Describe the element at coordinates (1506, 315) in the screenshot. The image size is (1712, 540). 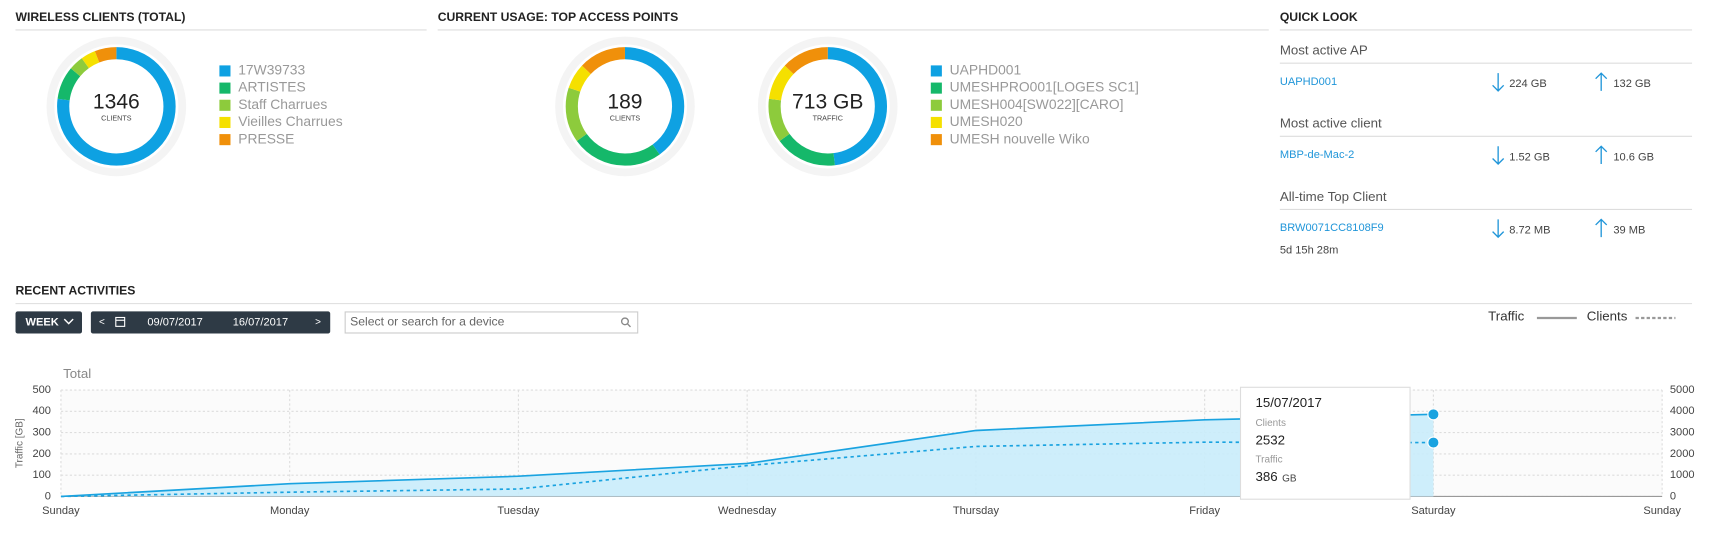
I see `legend-label: Traffic` at that location.